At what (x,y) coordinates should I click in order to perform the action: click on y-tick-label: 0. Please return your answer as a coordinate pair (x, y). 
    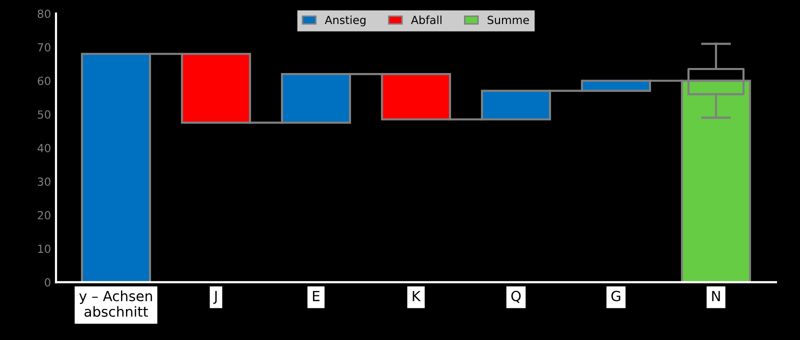
    Looking at the image, I should click on (47, 282).